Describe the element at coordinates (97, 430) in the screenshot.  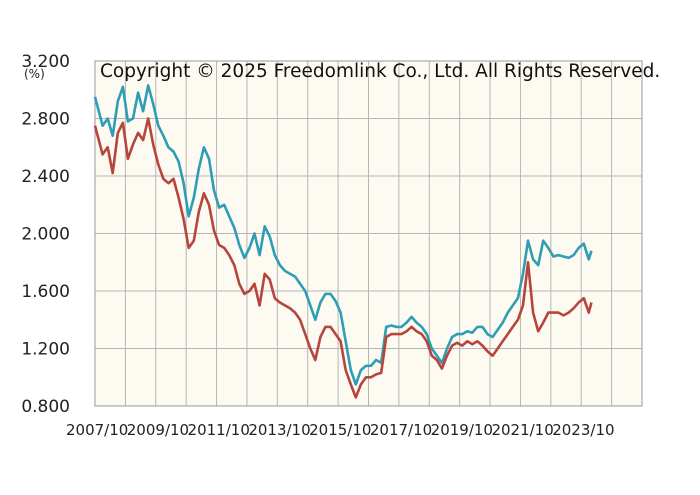
I see `x-tick-label: 2007/10` at that location.